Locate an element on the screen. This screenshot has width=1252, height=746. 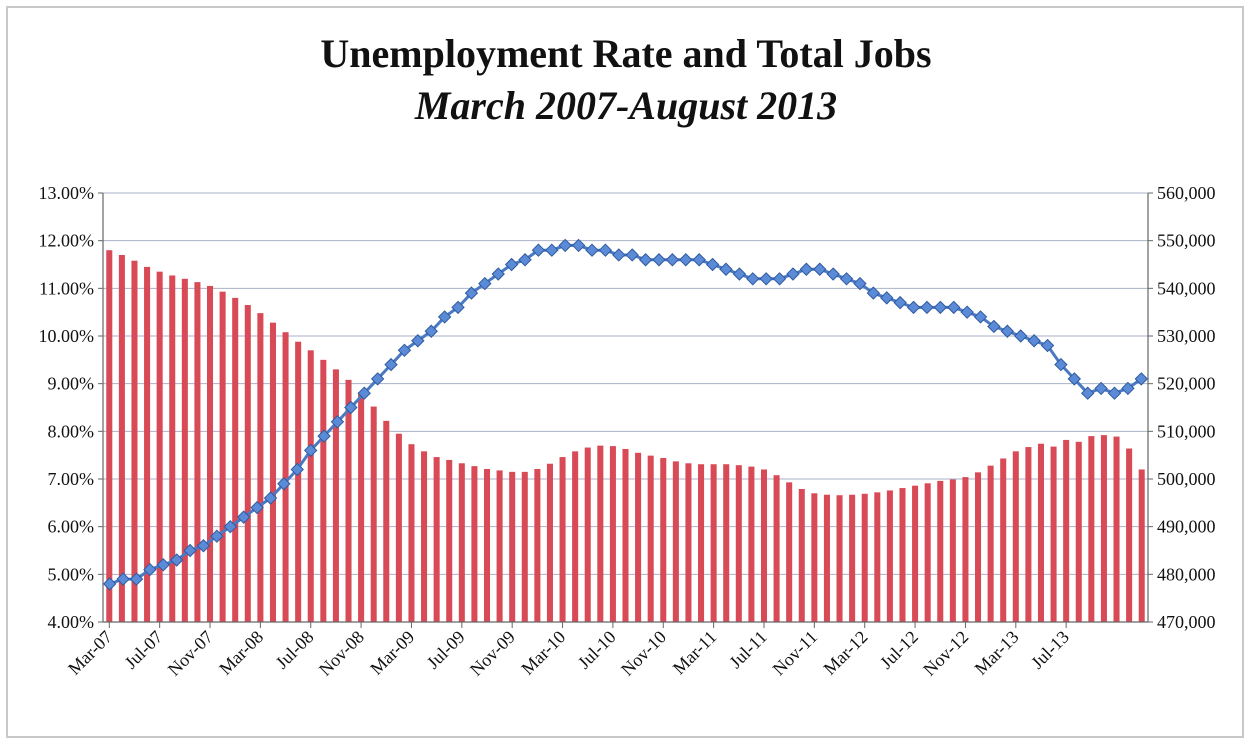
x-axis-tick-label: Jul-07 is located at coordinates (144, 650).